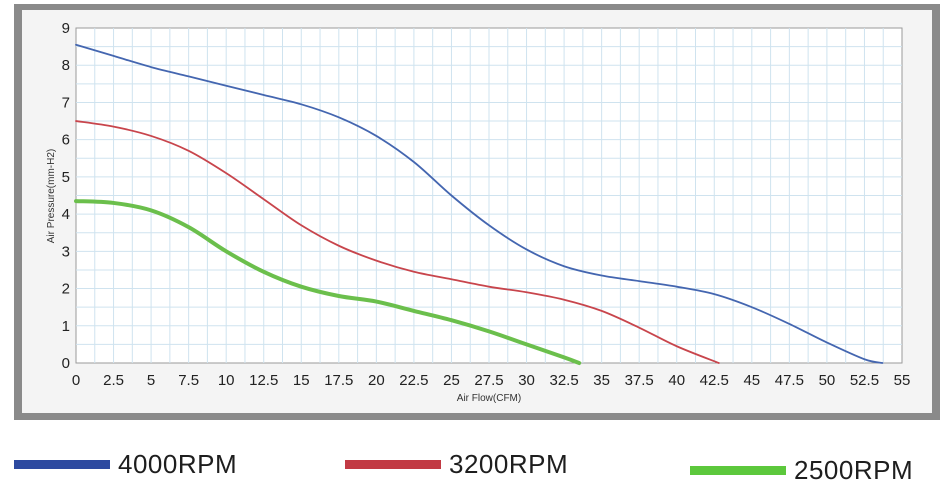 The image size is (946, 488). I want to click on x-tick-label: 5, so click(151, 380).